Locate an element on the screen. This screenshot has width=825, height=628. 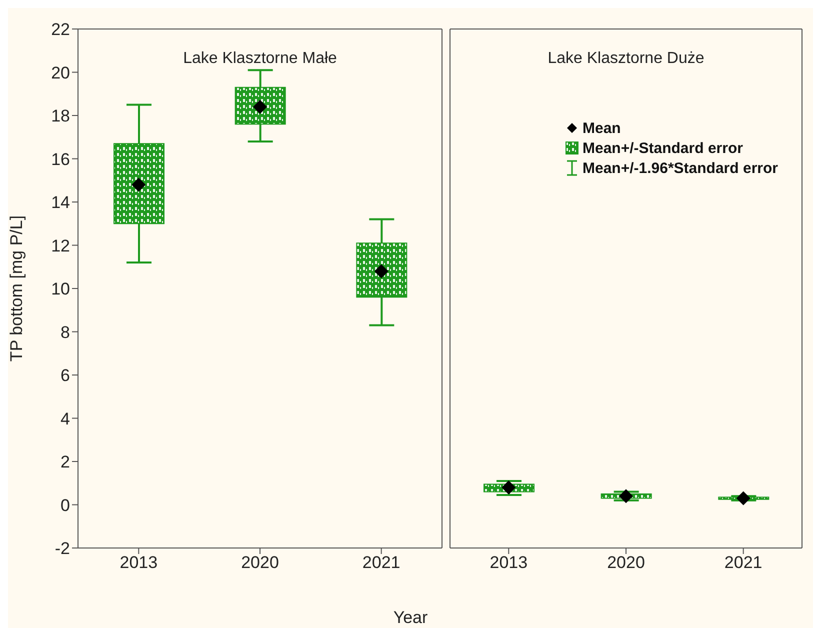
y-axis-title: TP bottom [mg P/L] is located at coordinates (16, 288).